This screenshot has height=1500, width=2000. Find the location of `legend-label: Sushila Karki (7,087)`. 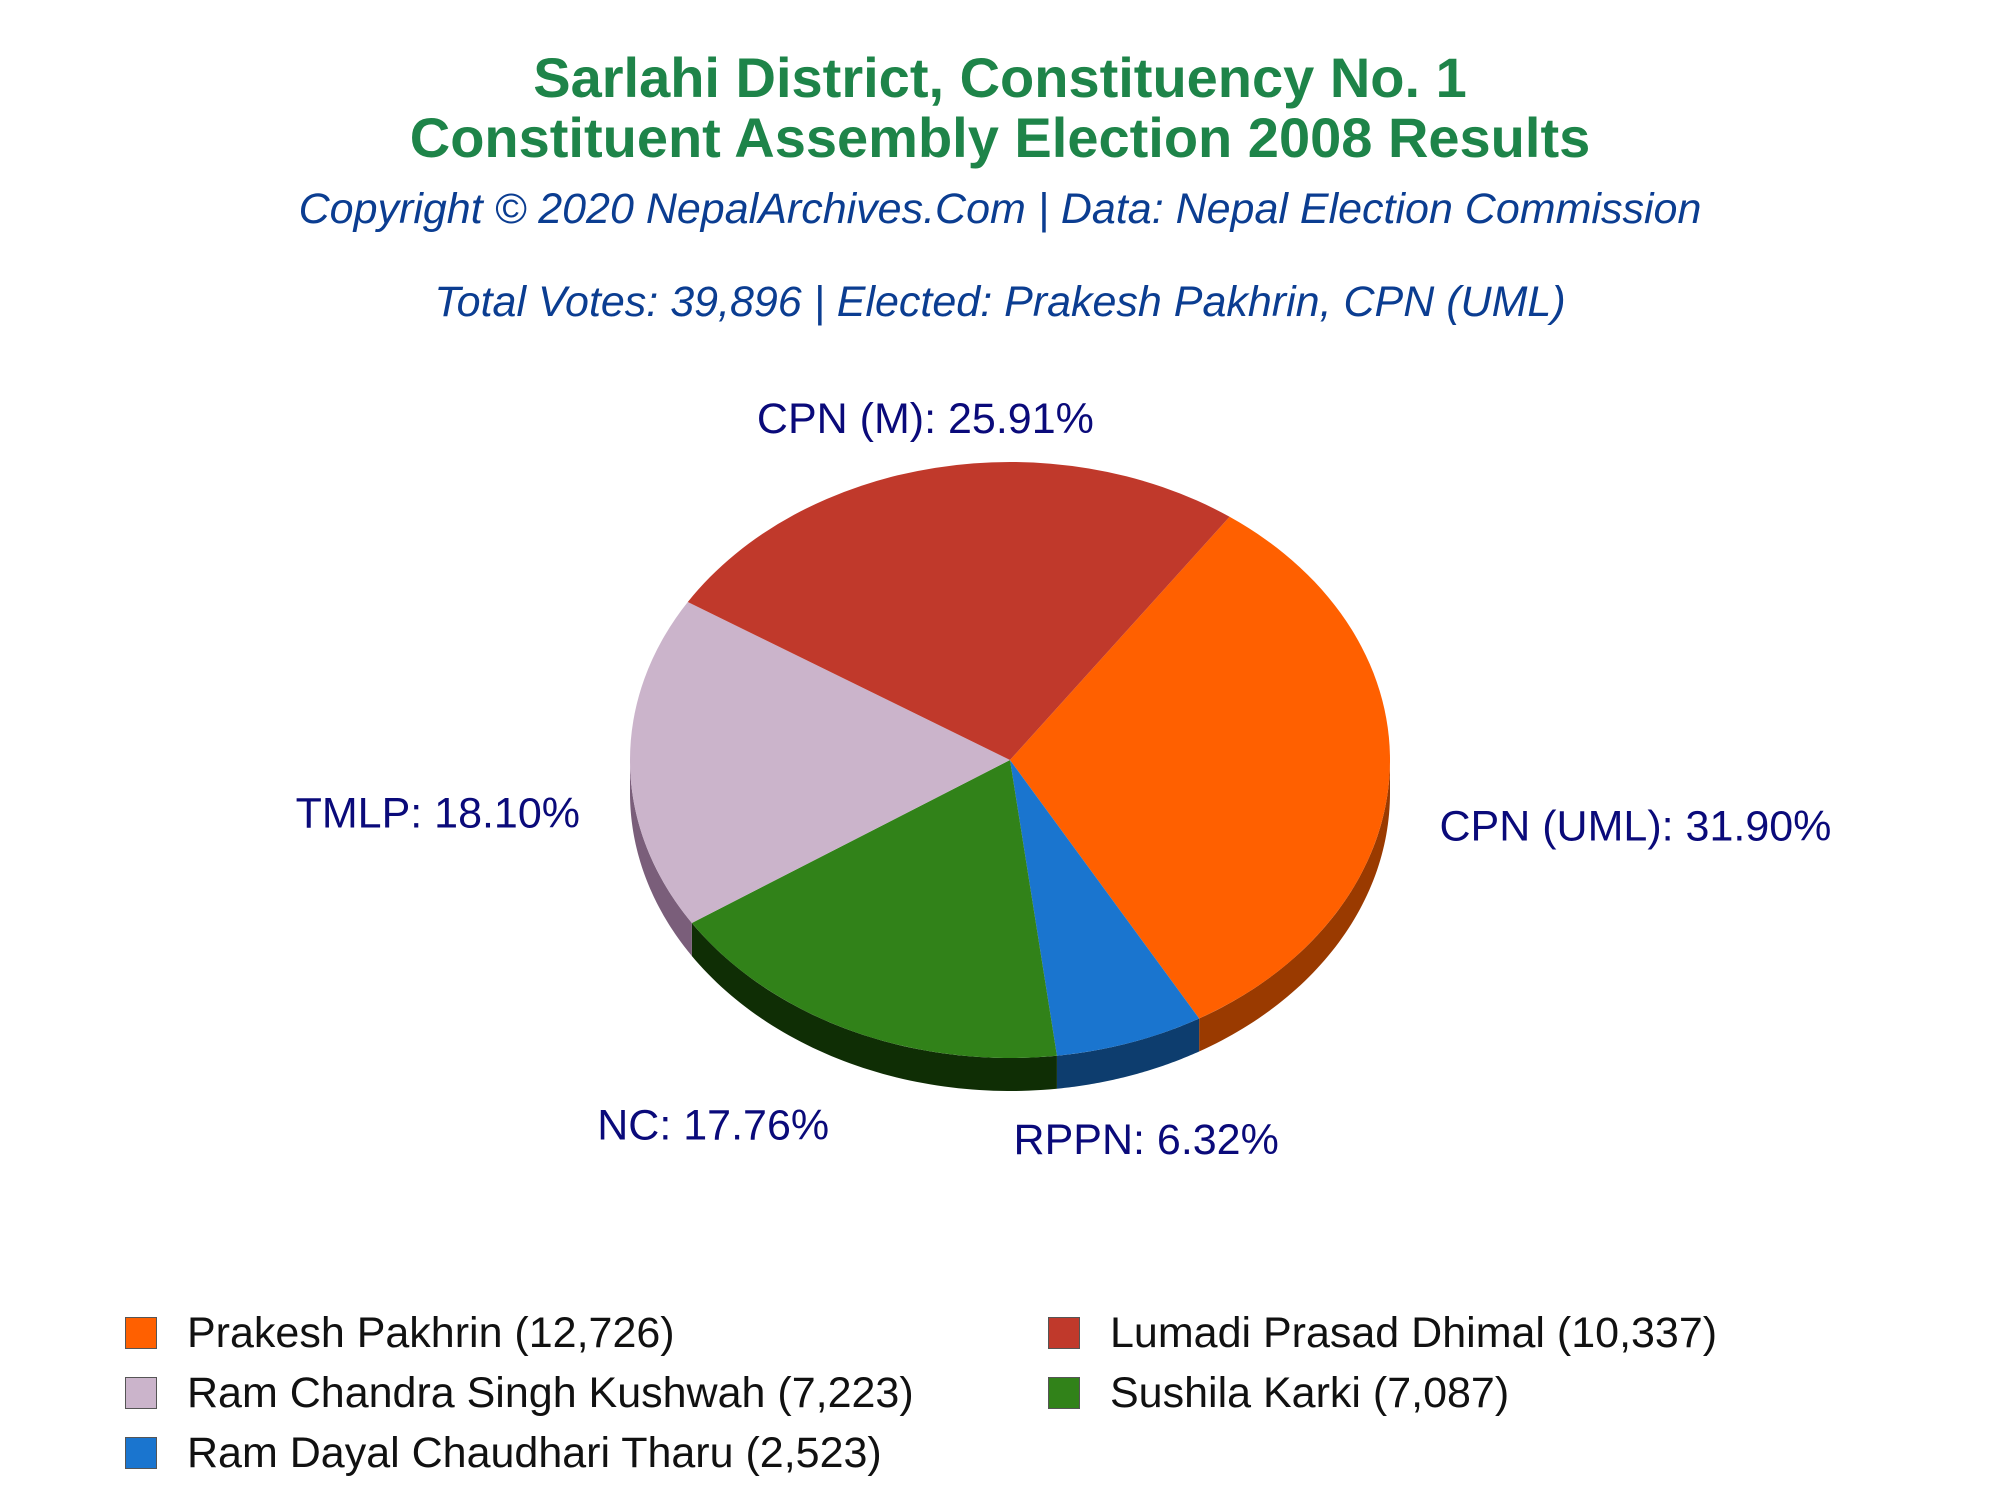

legend-label: Sushila Karki (7,087) is located at coordinates (1310, 1392).